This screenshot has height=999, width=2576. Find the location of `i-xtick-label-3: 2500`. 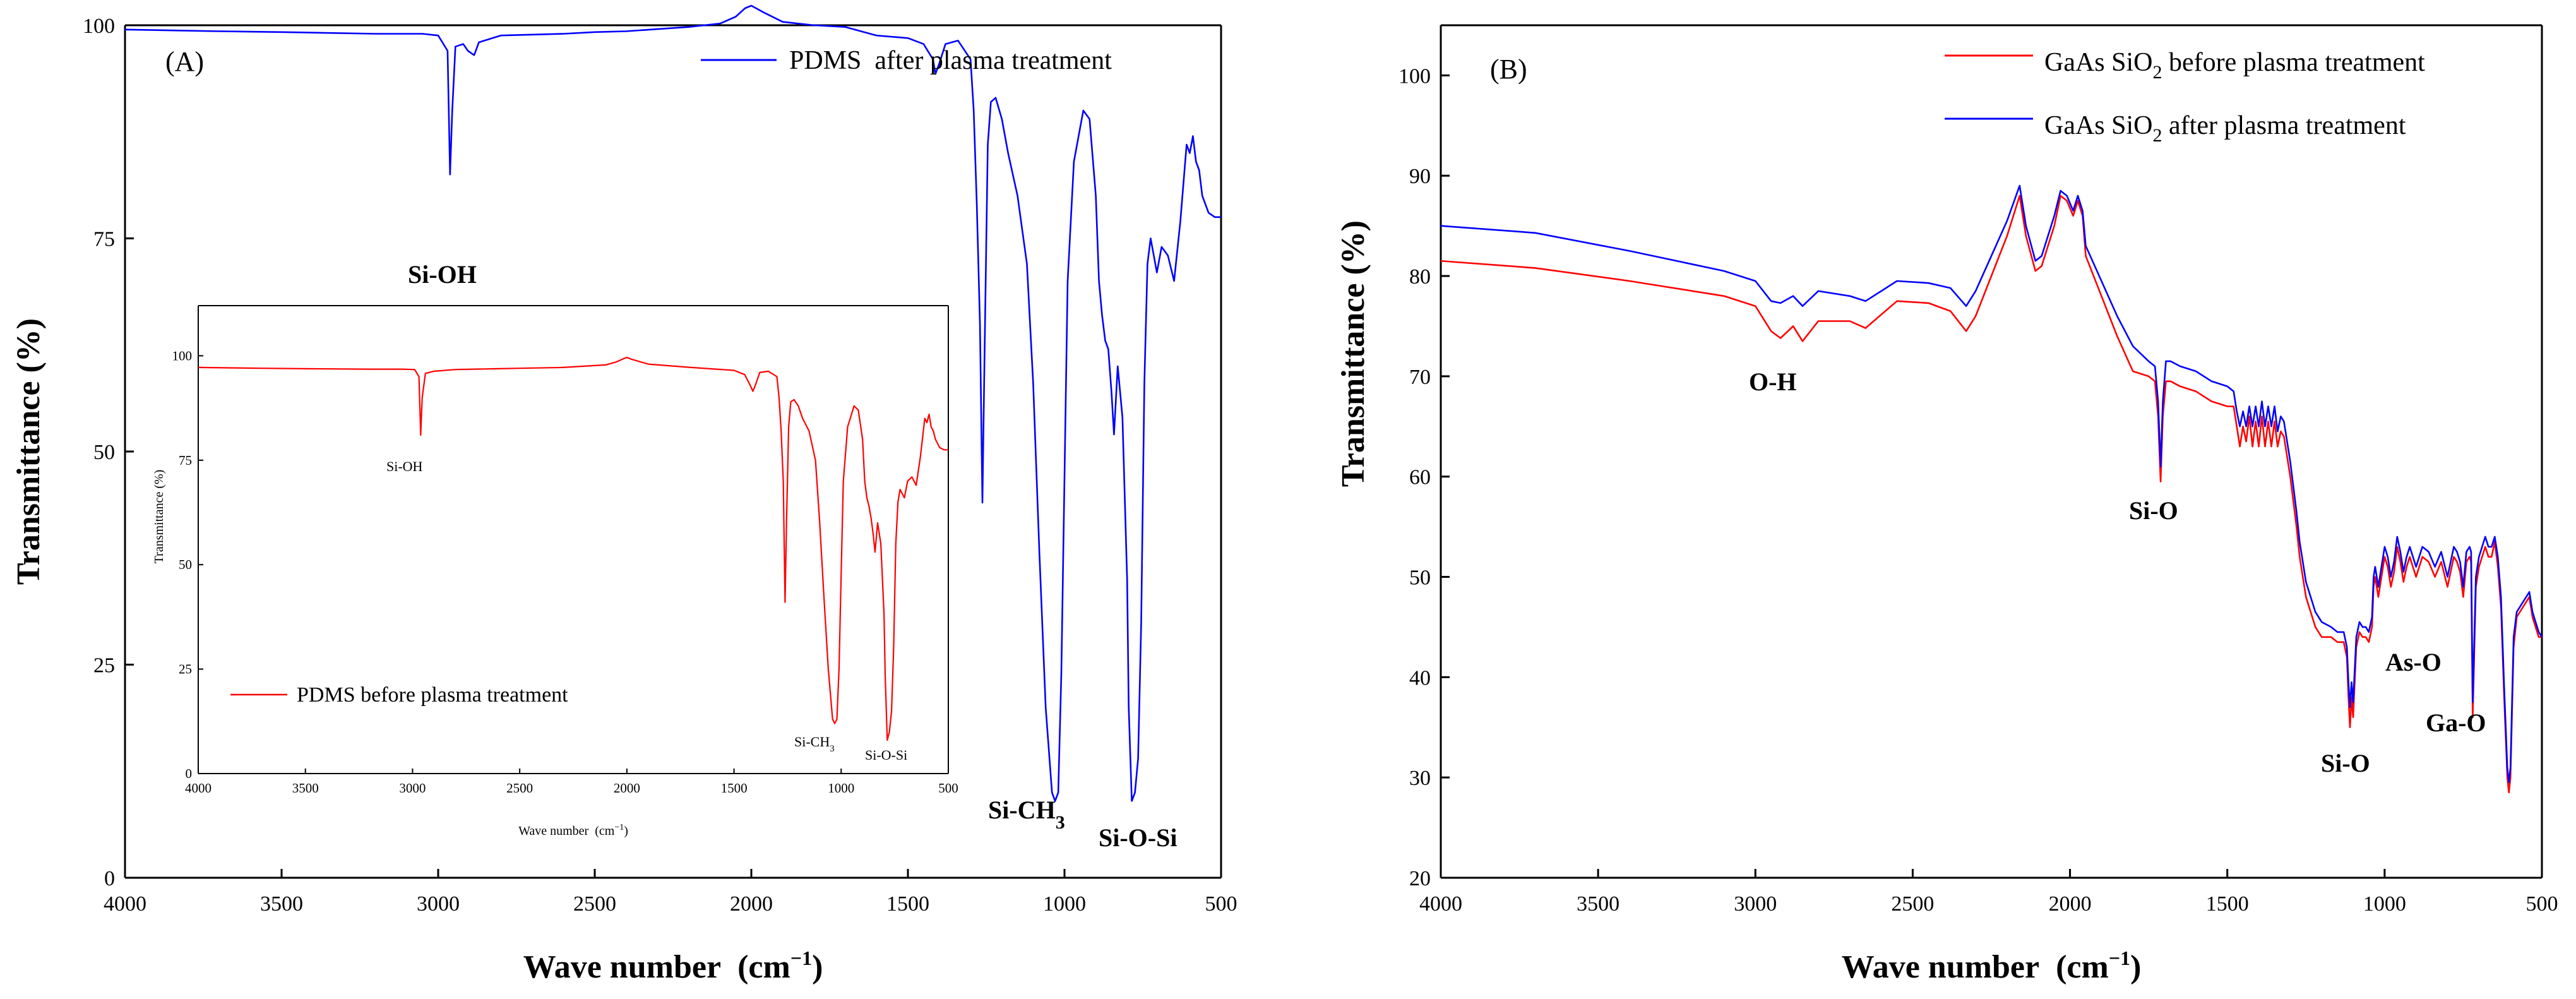

i-xtick-label-3: 2500 is located at coordinates (519, 789).